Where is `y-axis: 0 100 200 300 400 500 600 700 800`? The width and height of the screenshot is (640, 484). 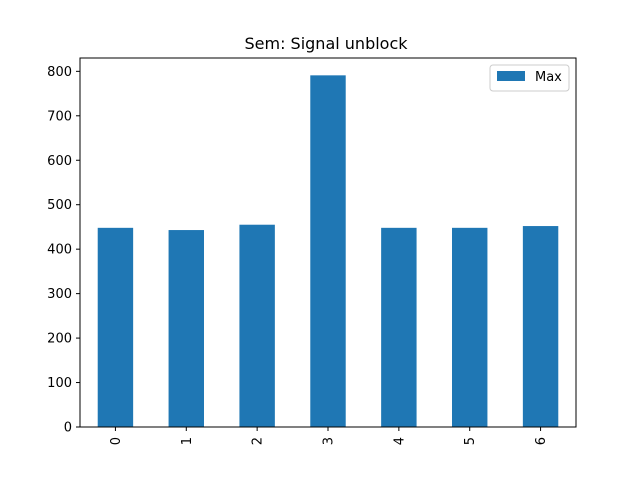
y-axis: 0 100 200 300 400 500 600 700 800 is located at coordinates (63, 250).